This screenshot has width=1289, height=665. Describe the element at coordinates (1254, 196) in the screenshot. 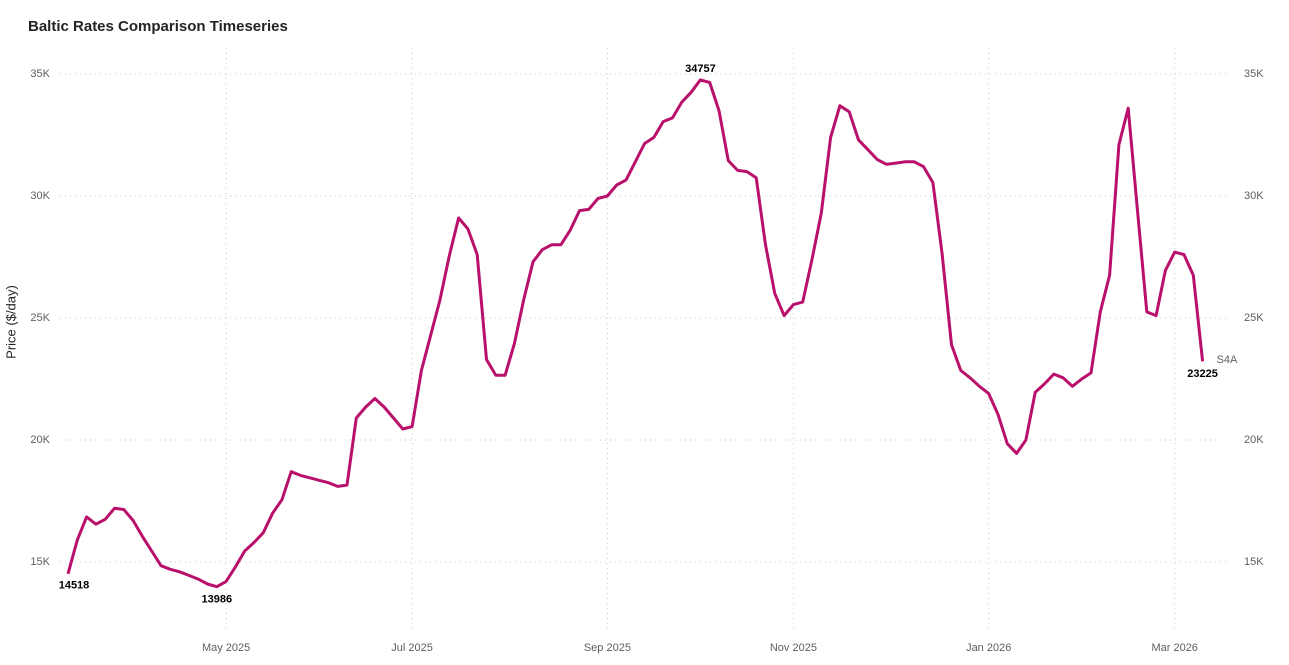

I see `y2-tick-label: 30K` at that location.